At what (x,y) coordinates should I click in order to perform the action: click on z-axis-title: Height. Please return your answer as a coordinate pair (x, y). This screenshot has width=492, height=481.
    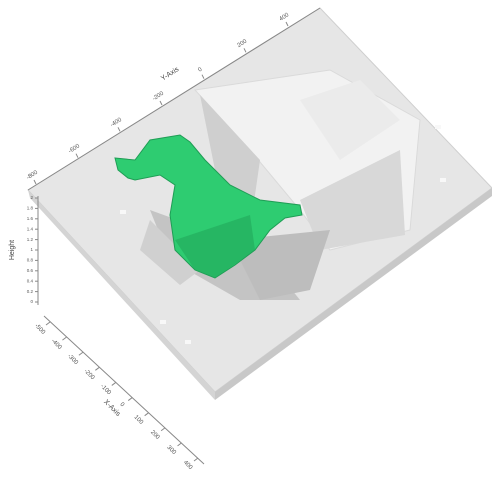
    Looking at the image, I should click on (12, 250).